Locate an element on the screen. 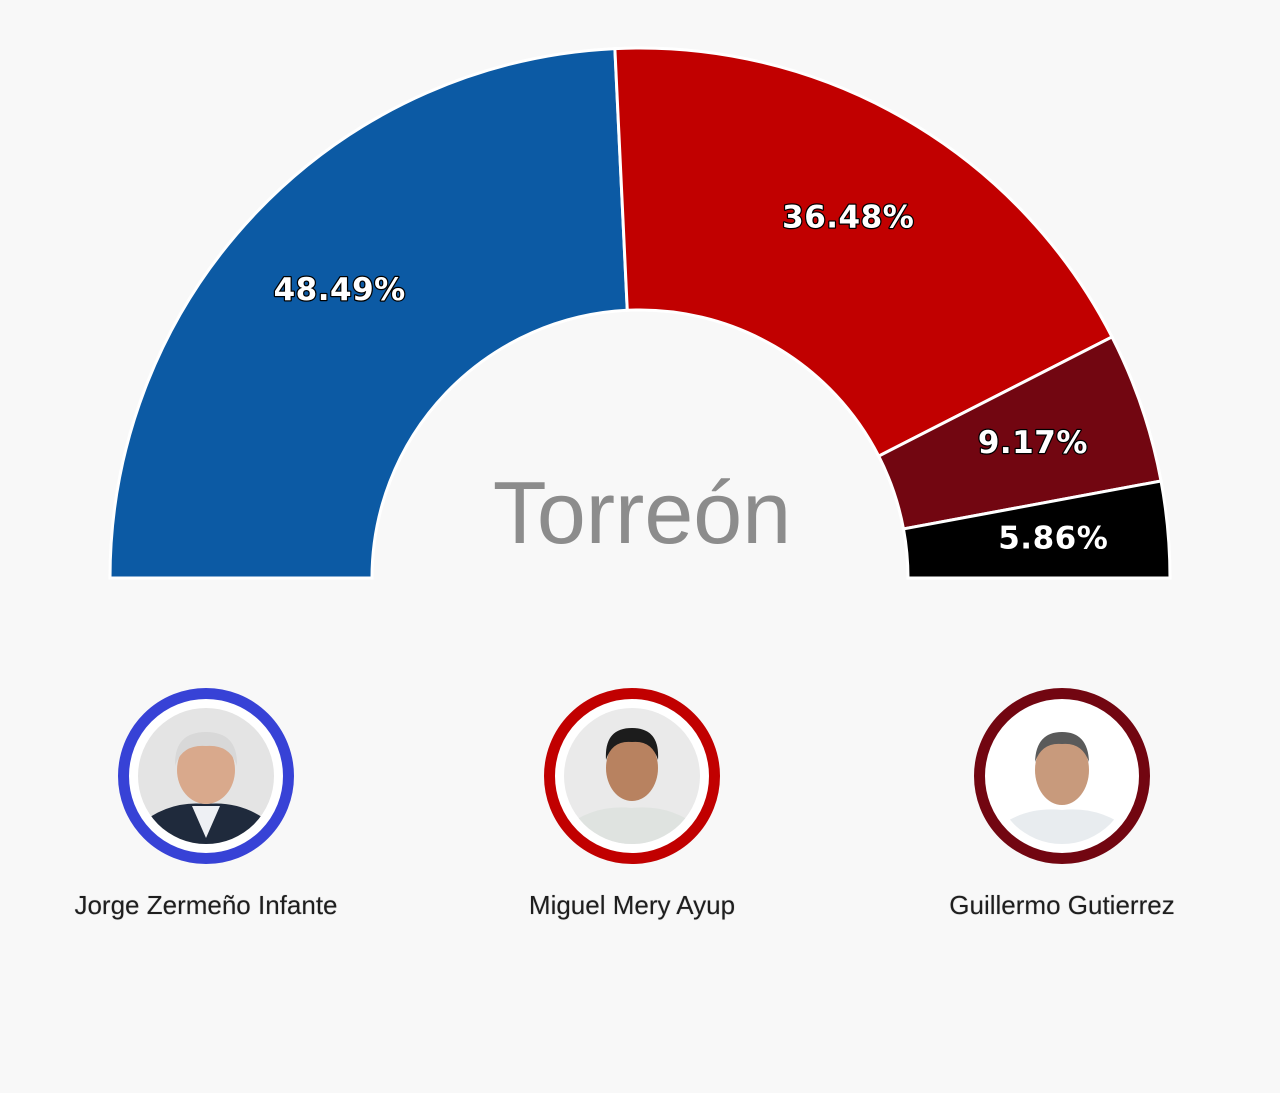 Image resolution: width=1280 pixels, height=1093 pixels. slice-data-label: 36.48% is located at coordinates (848, 218).